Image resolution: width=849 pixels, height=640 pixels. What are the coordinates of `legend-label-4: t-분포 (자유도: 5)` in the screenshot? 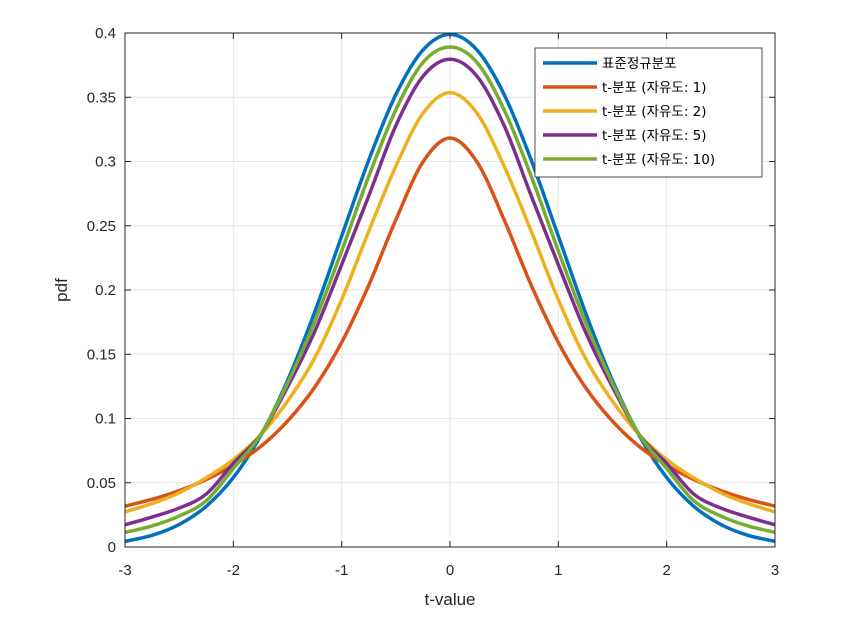 It's located at (654, 136).